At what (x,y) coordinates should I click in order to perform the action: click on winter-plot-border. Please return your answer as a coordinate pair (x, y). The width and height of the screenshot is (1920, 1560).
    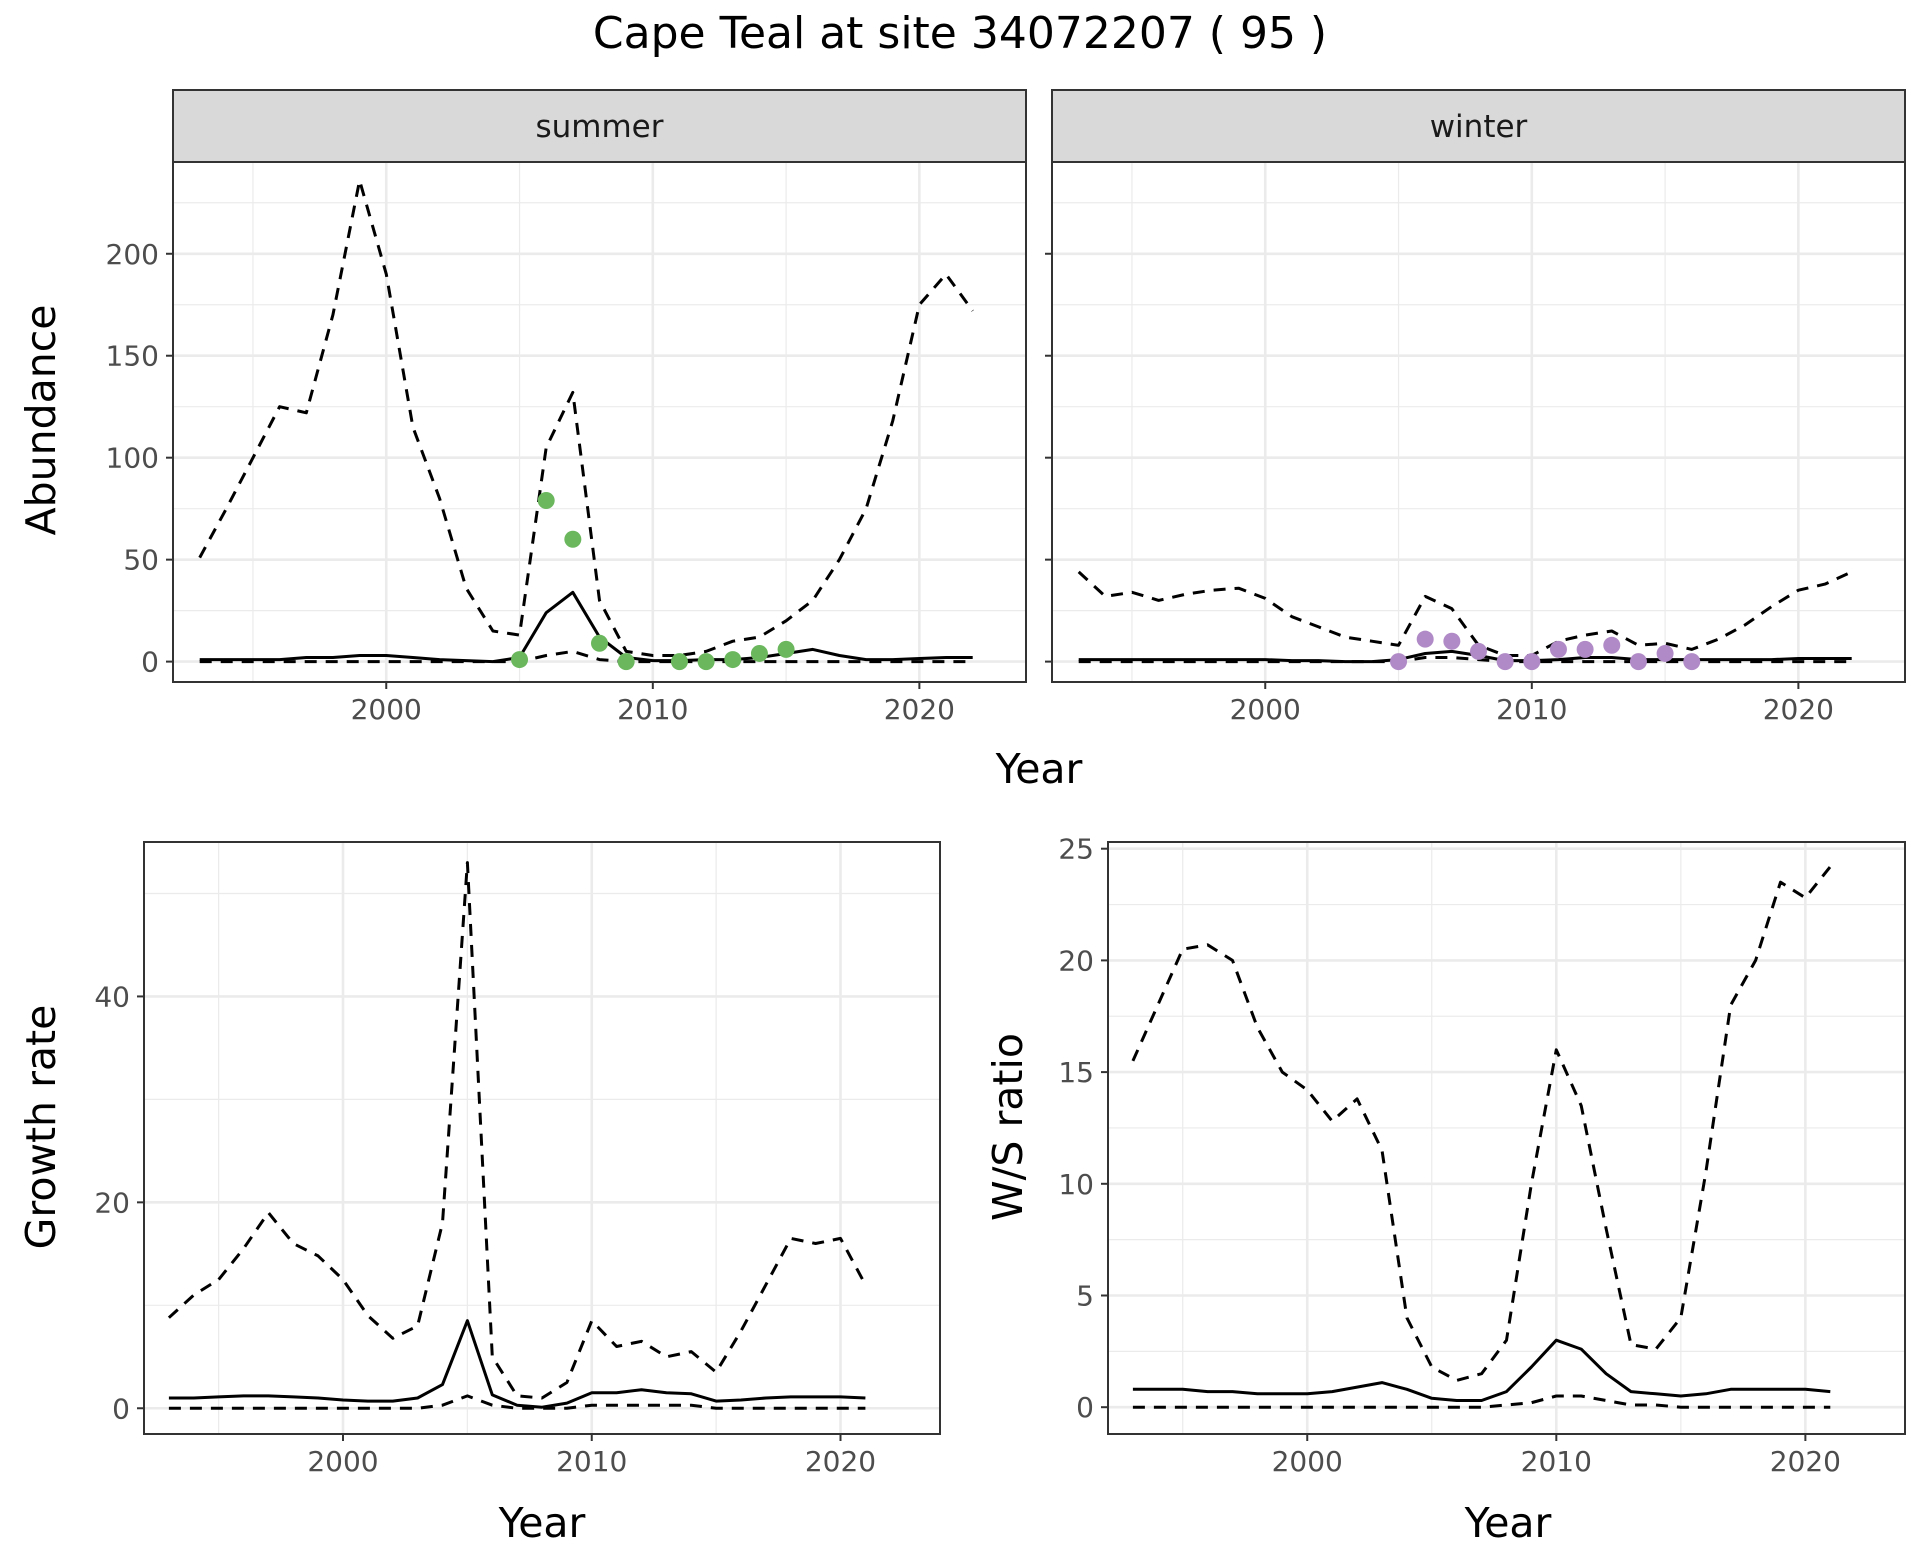
    Looking at the image, I should click on (1478, 422).